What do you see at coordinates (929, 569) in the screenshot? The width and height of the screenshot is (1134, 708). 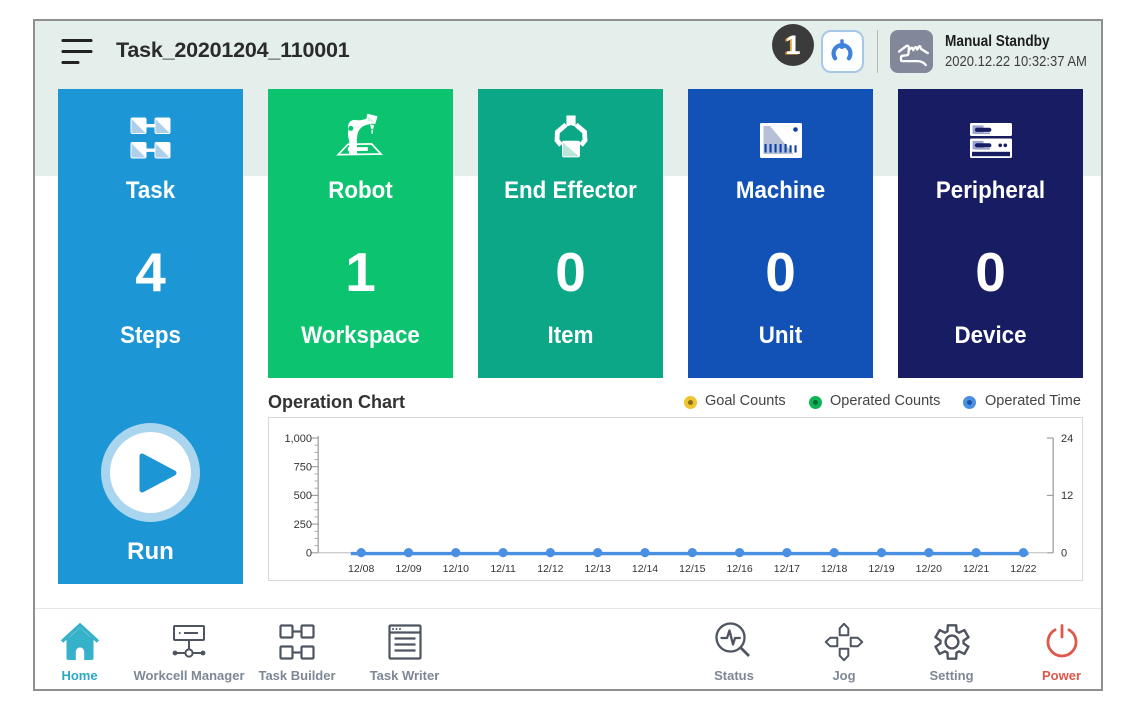 I see `svg-text: 12/20` at bounding box center [929, 569].